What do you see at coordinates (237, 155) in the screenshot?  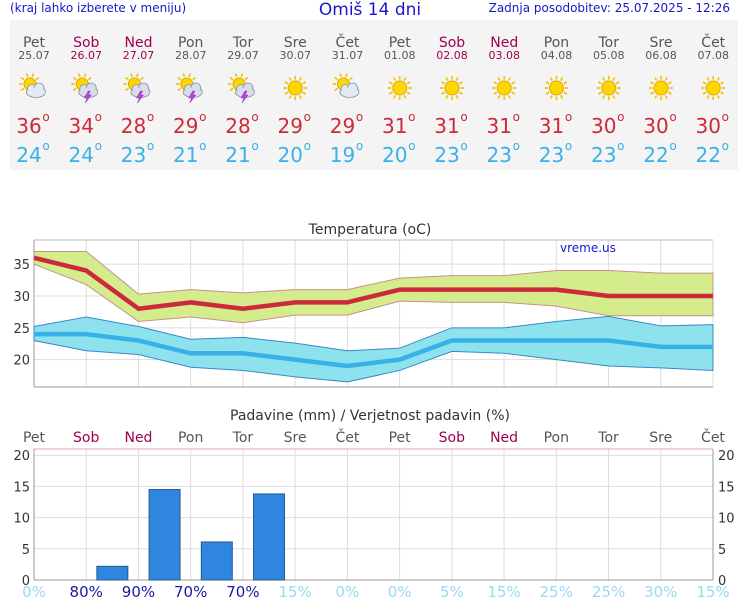 I see `min-temperature: 21` at bounding box center [237, 155].